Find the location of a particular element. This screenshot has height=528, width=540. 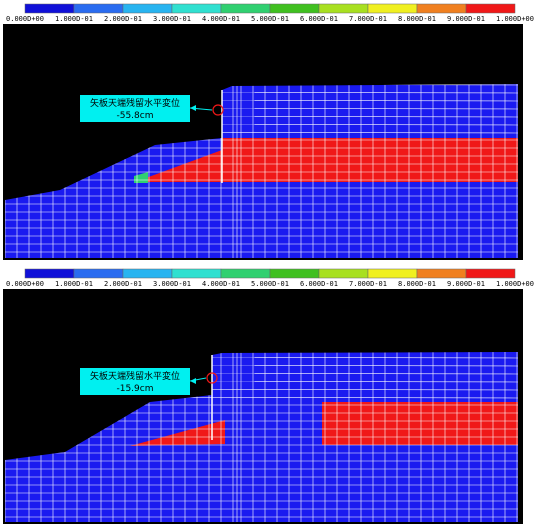

annotation-value: -55.8cm is located at coordinates (134, 116).